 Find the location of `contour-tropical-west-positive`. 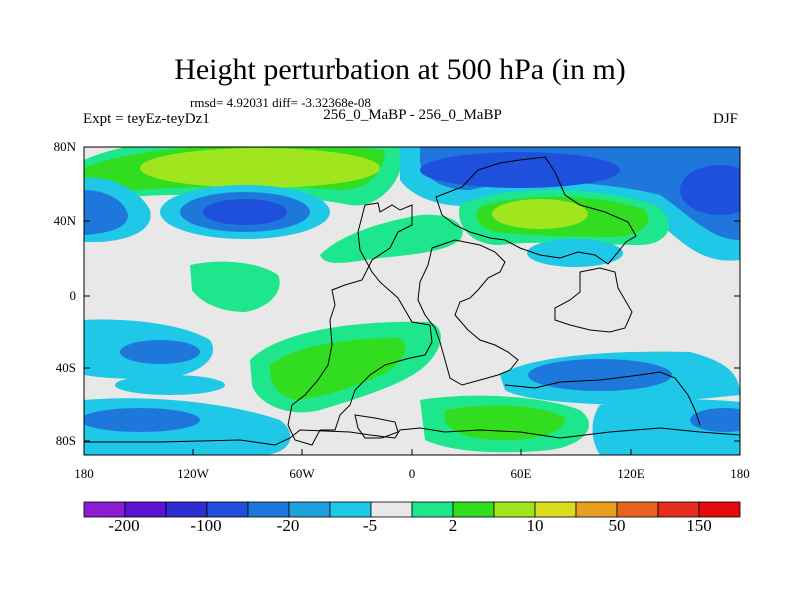

contour-tropical-west-positive is located at coordinates (235, 286).